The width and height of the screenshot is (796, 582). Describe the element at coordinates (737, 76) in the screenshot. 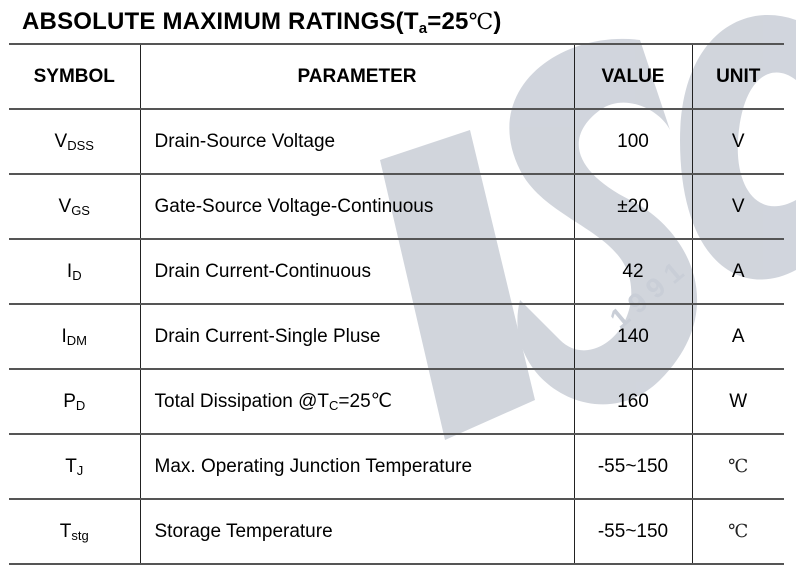

I see `header-unit: UNIT` at that location.